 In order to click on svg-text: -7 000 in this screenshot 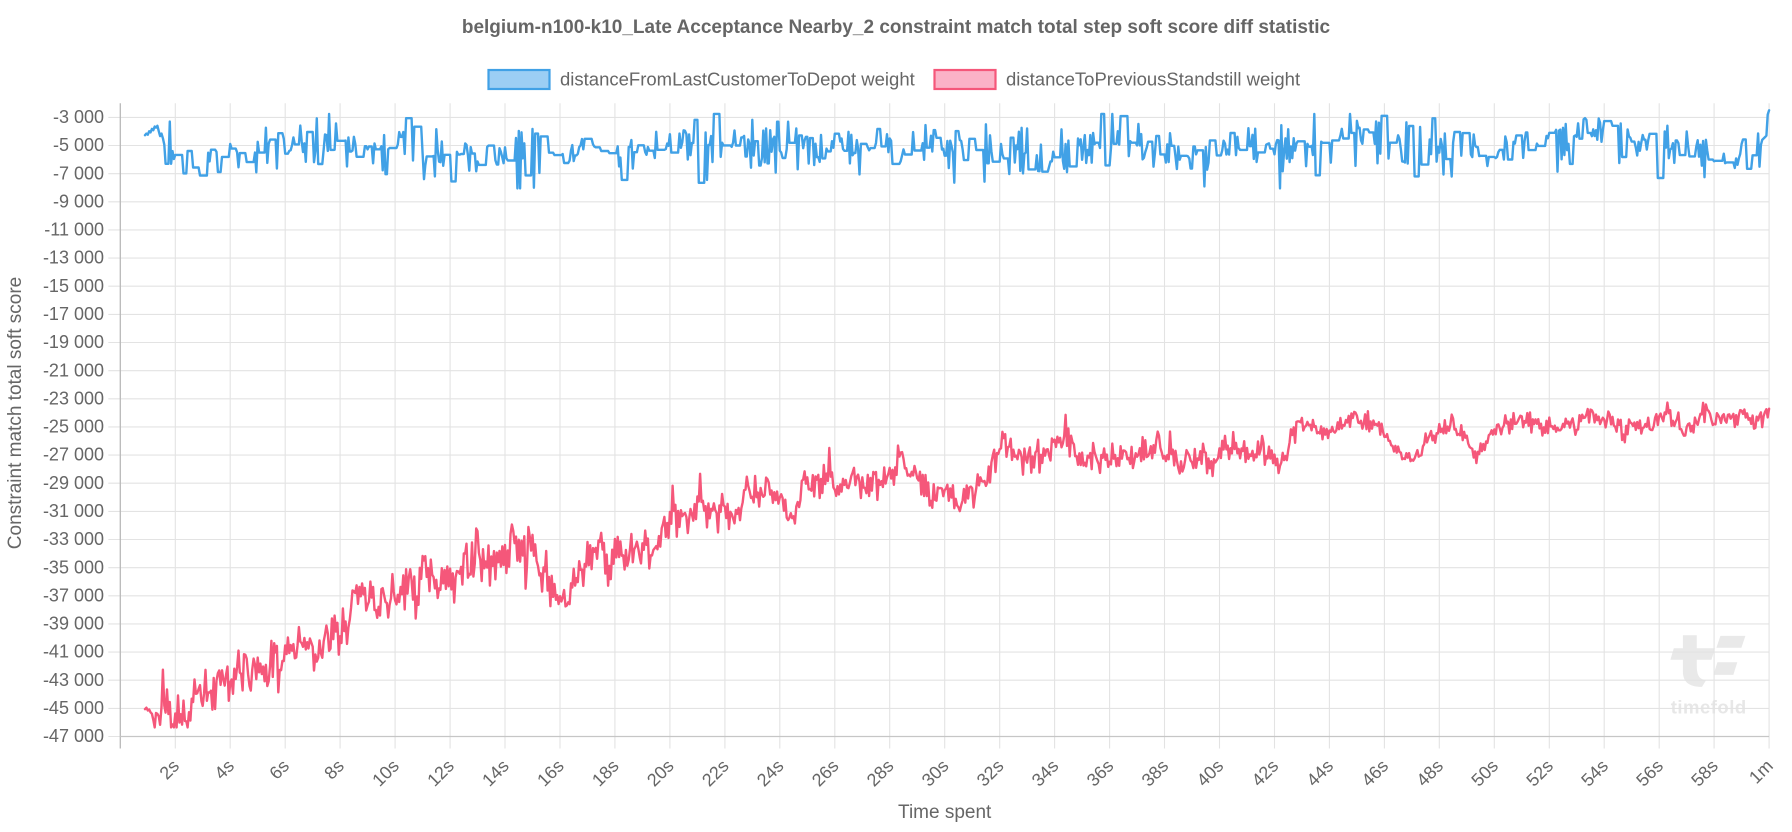, I will do `click(78, 173)`.